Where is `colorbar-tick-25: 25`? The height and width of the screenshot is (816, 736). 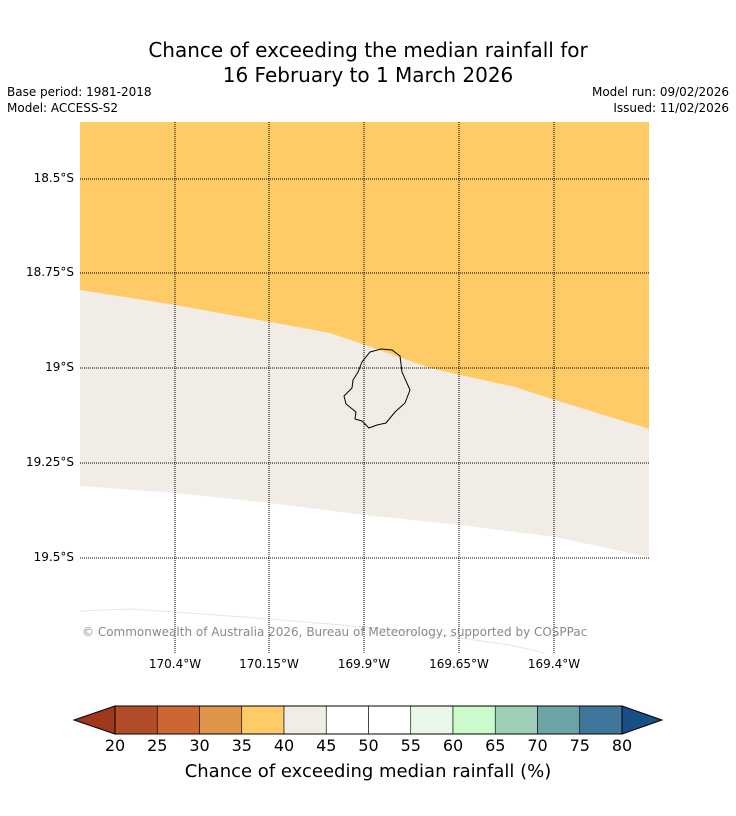 colorbar-tick-25: 25 is located at coordinates (157, 745).